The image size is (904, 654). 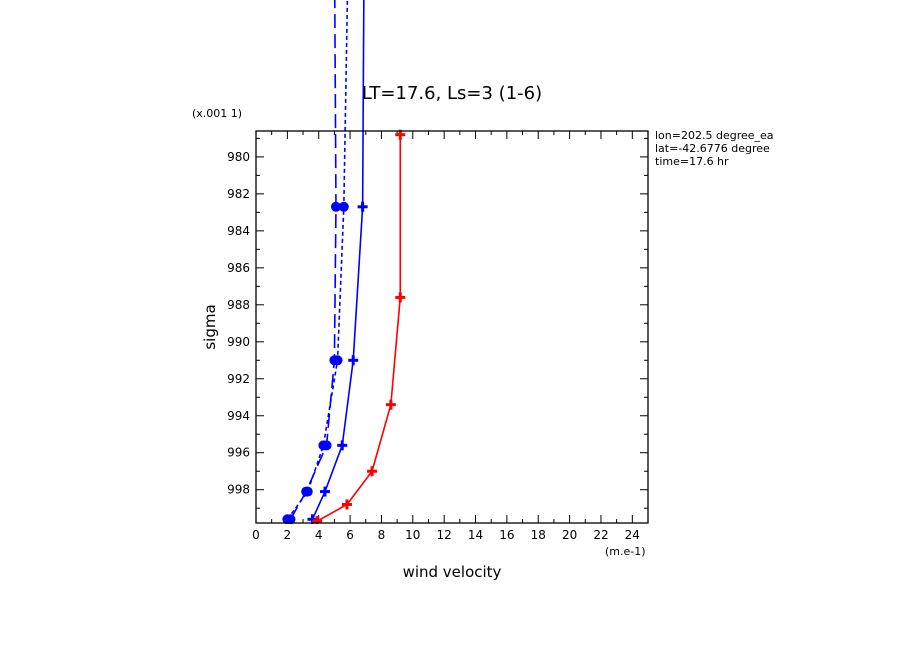 What do you see at coordinates (506, 535) in the screenshot?
I see `x-tick-label: 16` at bounding box center [506, 535].